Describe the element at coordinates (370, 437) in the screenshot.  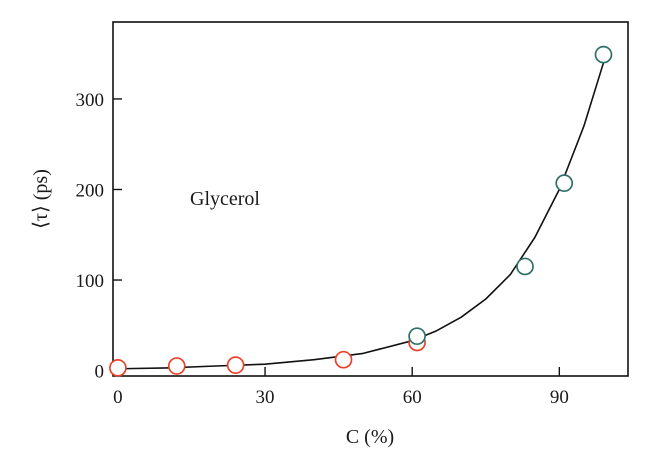
I see `x-axis-title: C (%)` at that location.